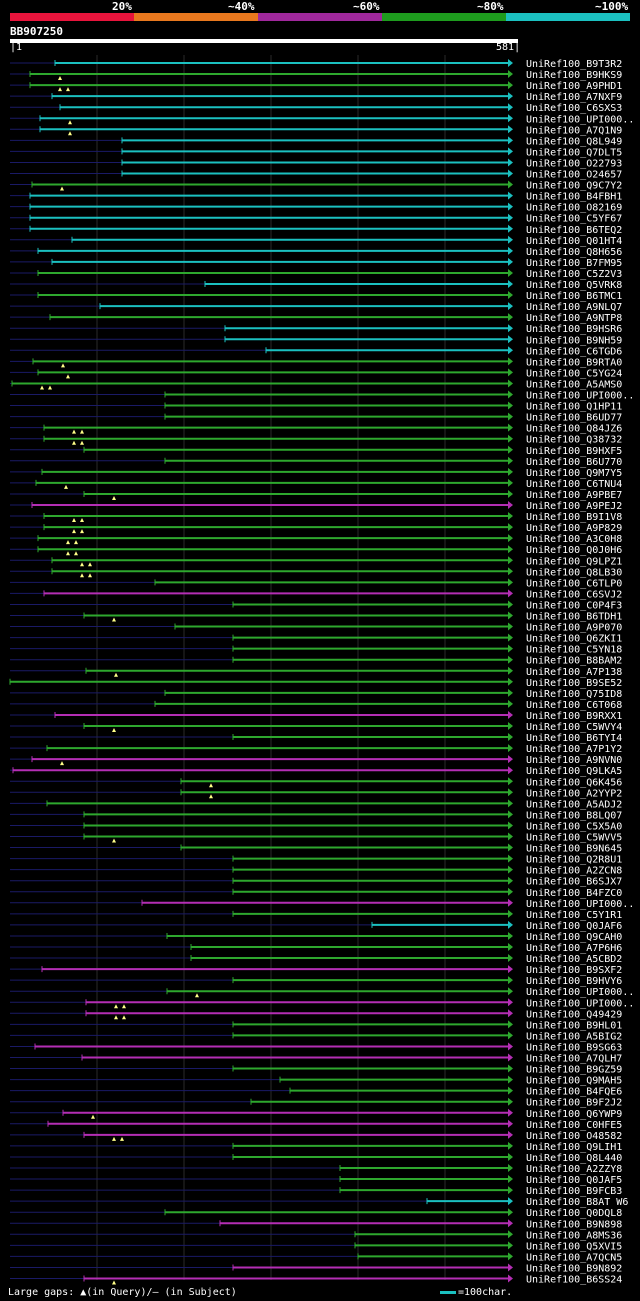  I want to click on hit-name: UniRef100_A5CBD2, so click(574, 959).